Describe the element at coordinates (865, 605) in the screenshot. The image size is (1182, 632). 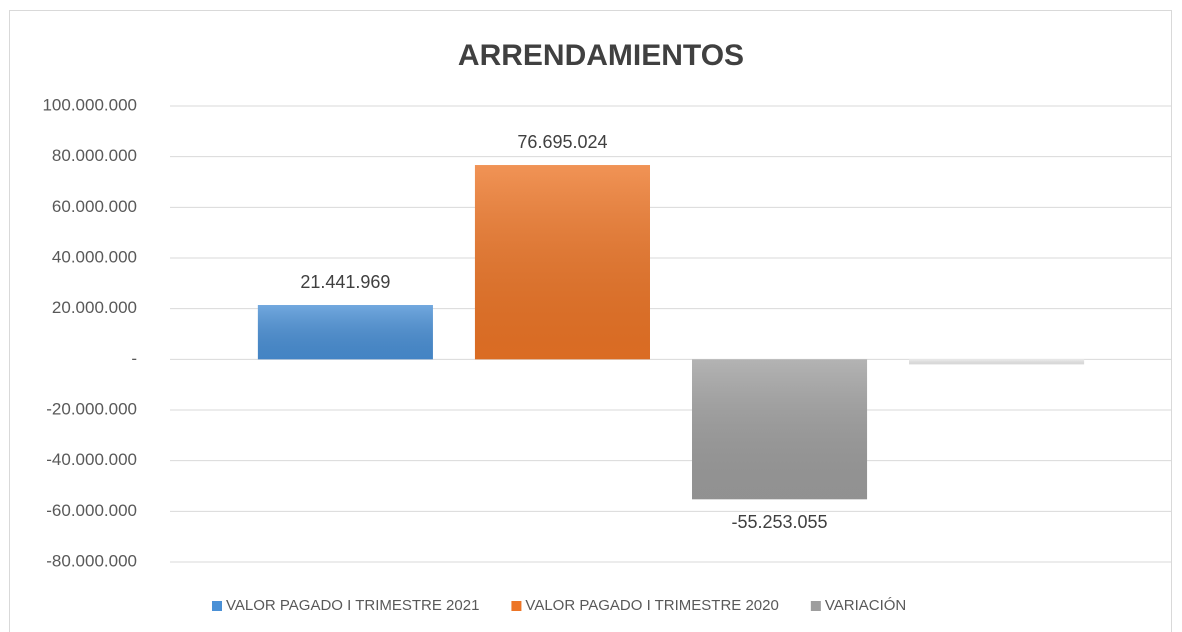
I see `legend-label: VARIACIÓN` at that location.